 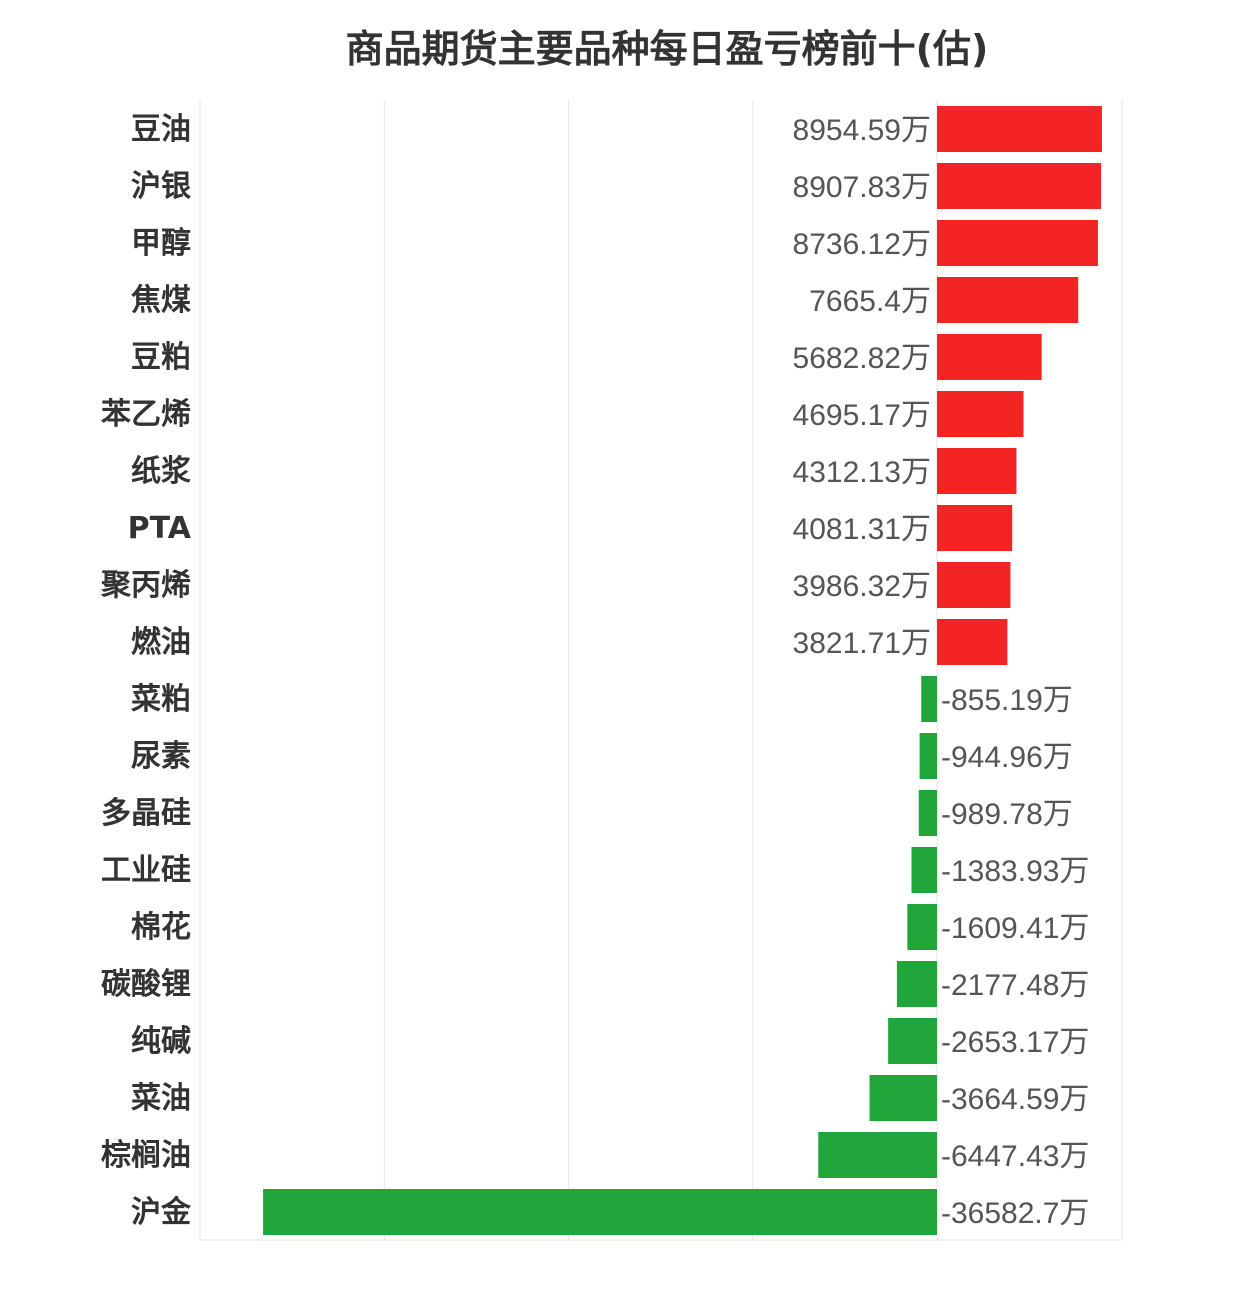 I want to click on category-label: 尿素, so click(x=161, y=756).